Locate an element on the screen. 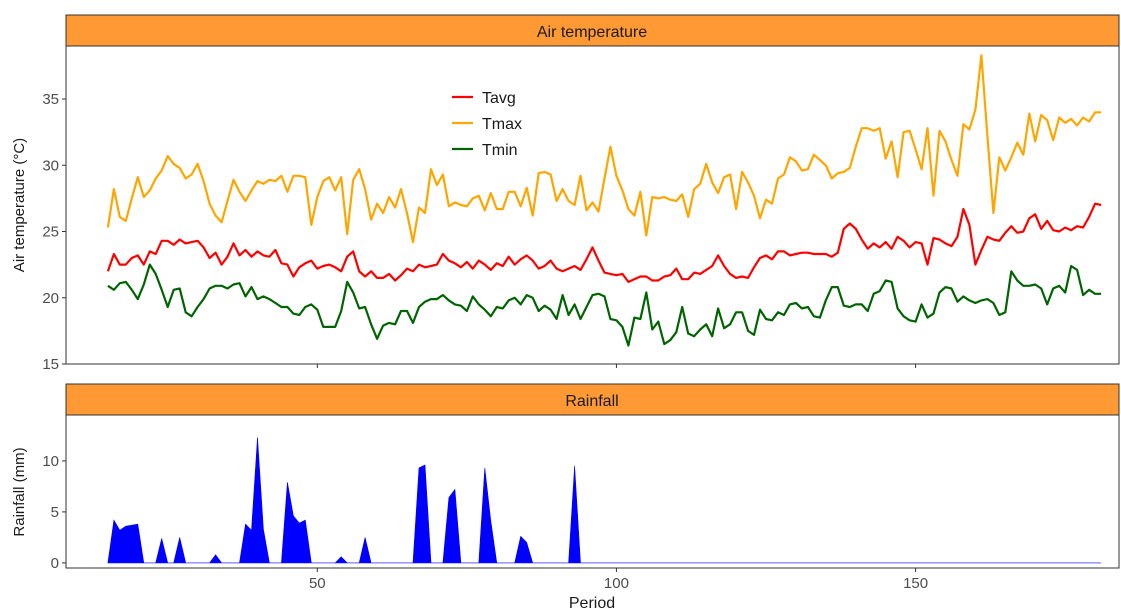 The image size is (1121, 612). temperature-x-ticks is located at coordinates (616, 366).